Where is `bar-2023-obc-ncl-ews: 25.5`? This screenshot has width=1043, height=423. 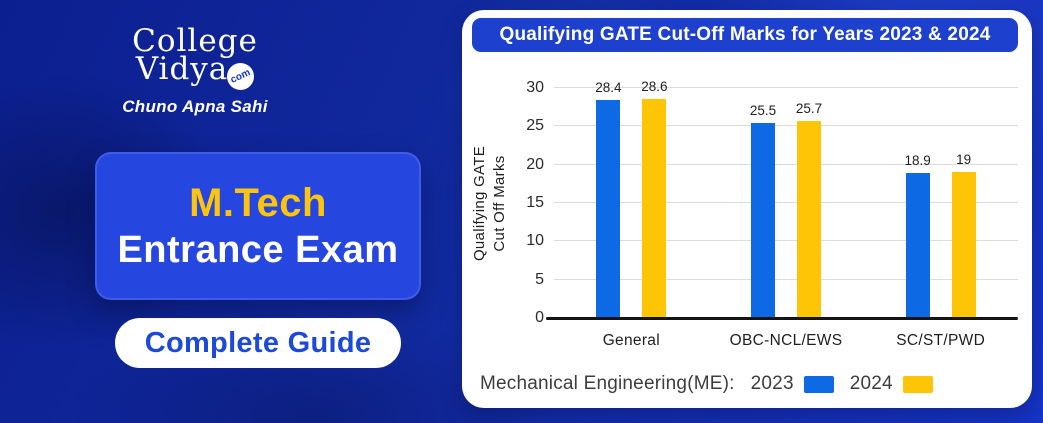 bar-2023-obc-ncl-ews: 25.5 is located at coordinates (763, 210).